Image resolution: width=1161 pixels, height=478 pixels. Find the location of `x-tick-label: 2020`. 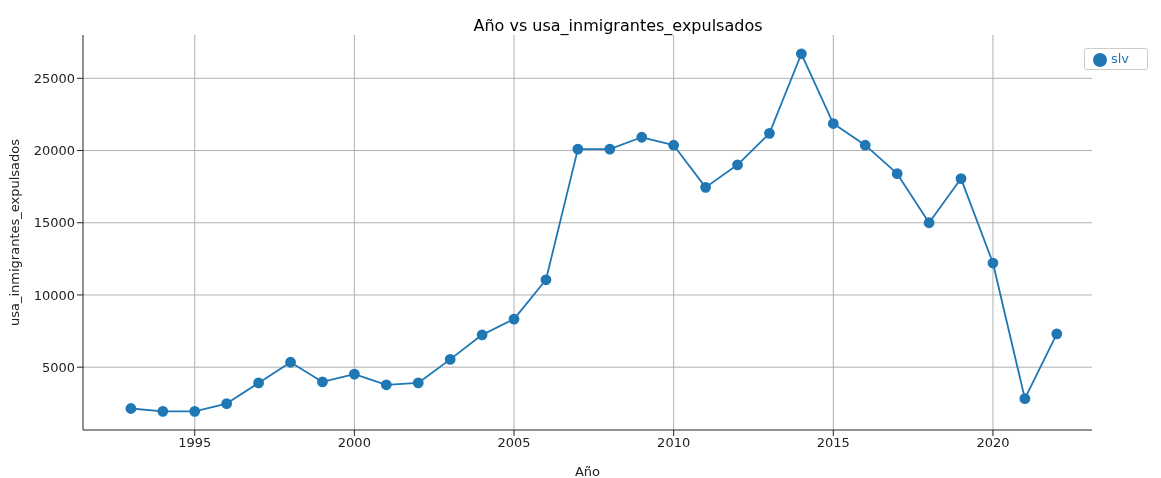

x-tick-label: 2020 is located at coordinates (993, 443).